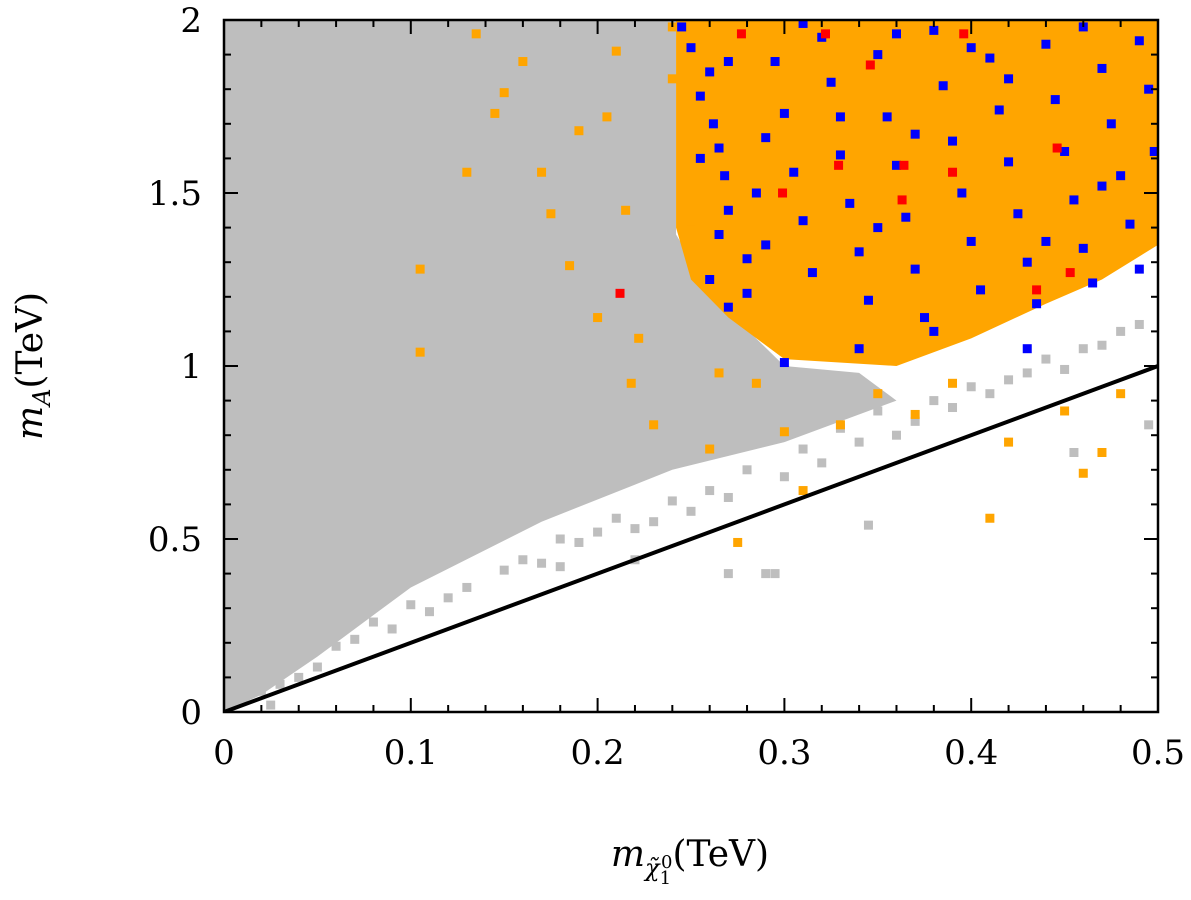 The image size is (1191, 900). Describe the element at coordinates (1158, 753) in the screenshot. I see `x-tick-label: 0.5` at that location.